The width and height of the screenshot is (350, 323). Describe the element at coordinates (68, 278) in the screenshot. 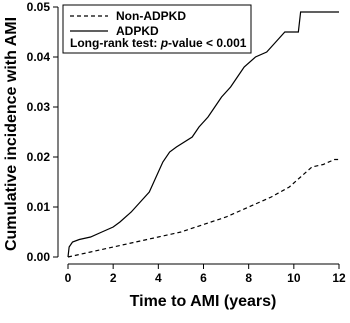

I see `x-tick-label: 0` at that location.